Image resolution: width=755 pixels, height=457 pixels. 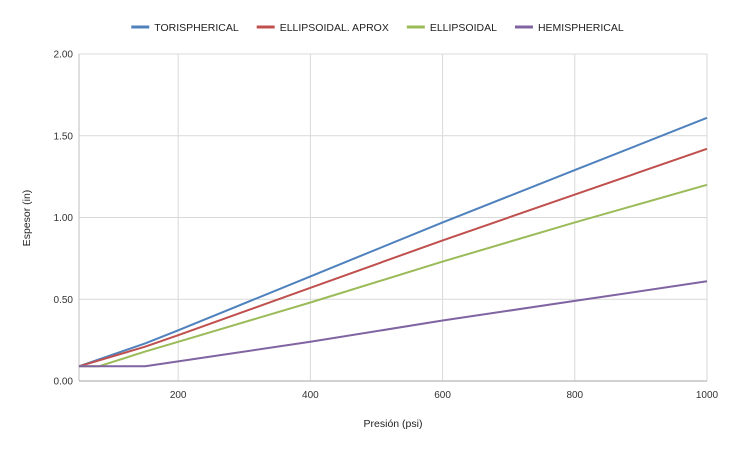 I want to click on legend-item-4: HEMISPHERICAL, so click(x=569, y=28).